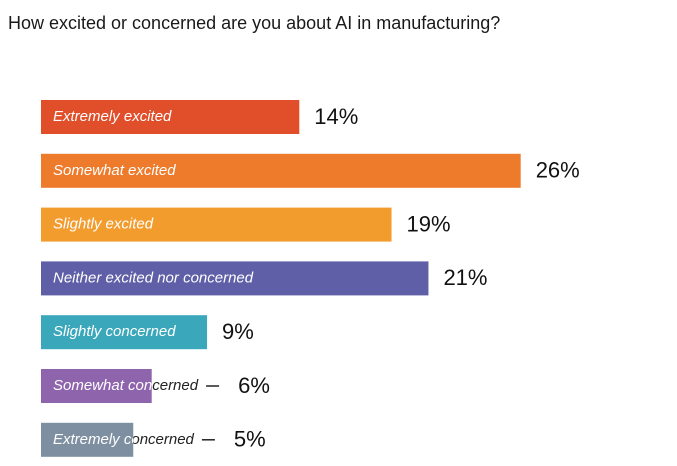 This screenshot has height=466, width=677. What do you see at coordinates (114, 331) in the screenshot?
I see `category-label: Slightly concerned` at bounding box center [114, 331].